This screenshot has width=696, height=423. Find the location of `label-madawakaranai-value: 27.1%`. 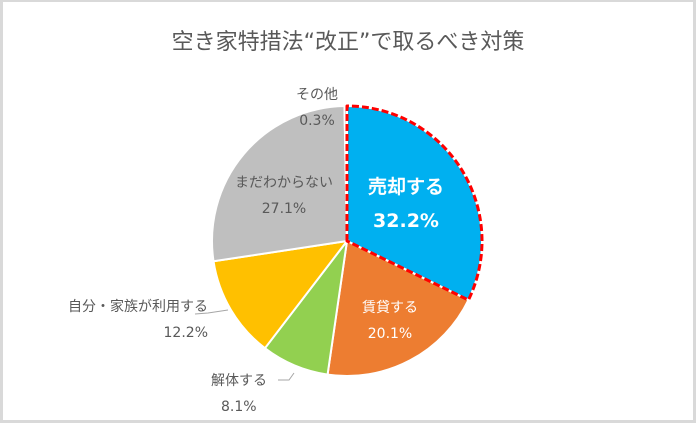

label-madawakaranai-value: 27.1% is located at coordinates (284, 209).